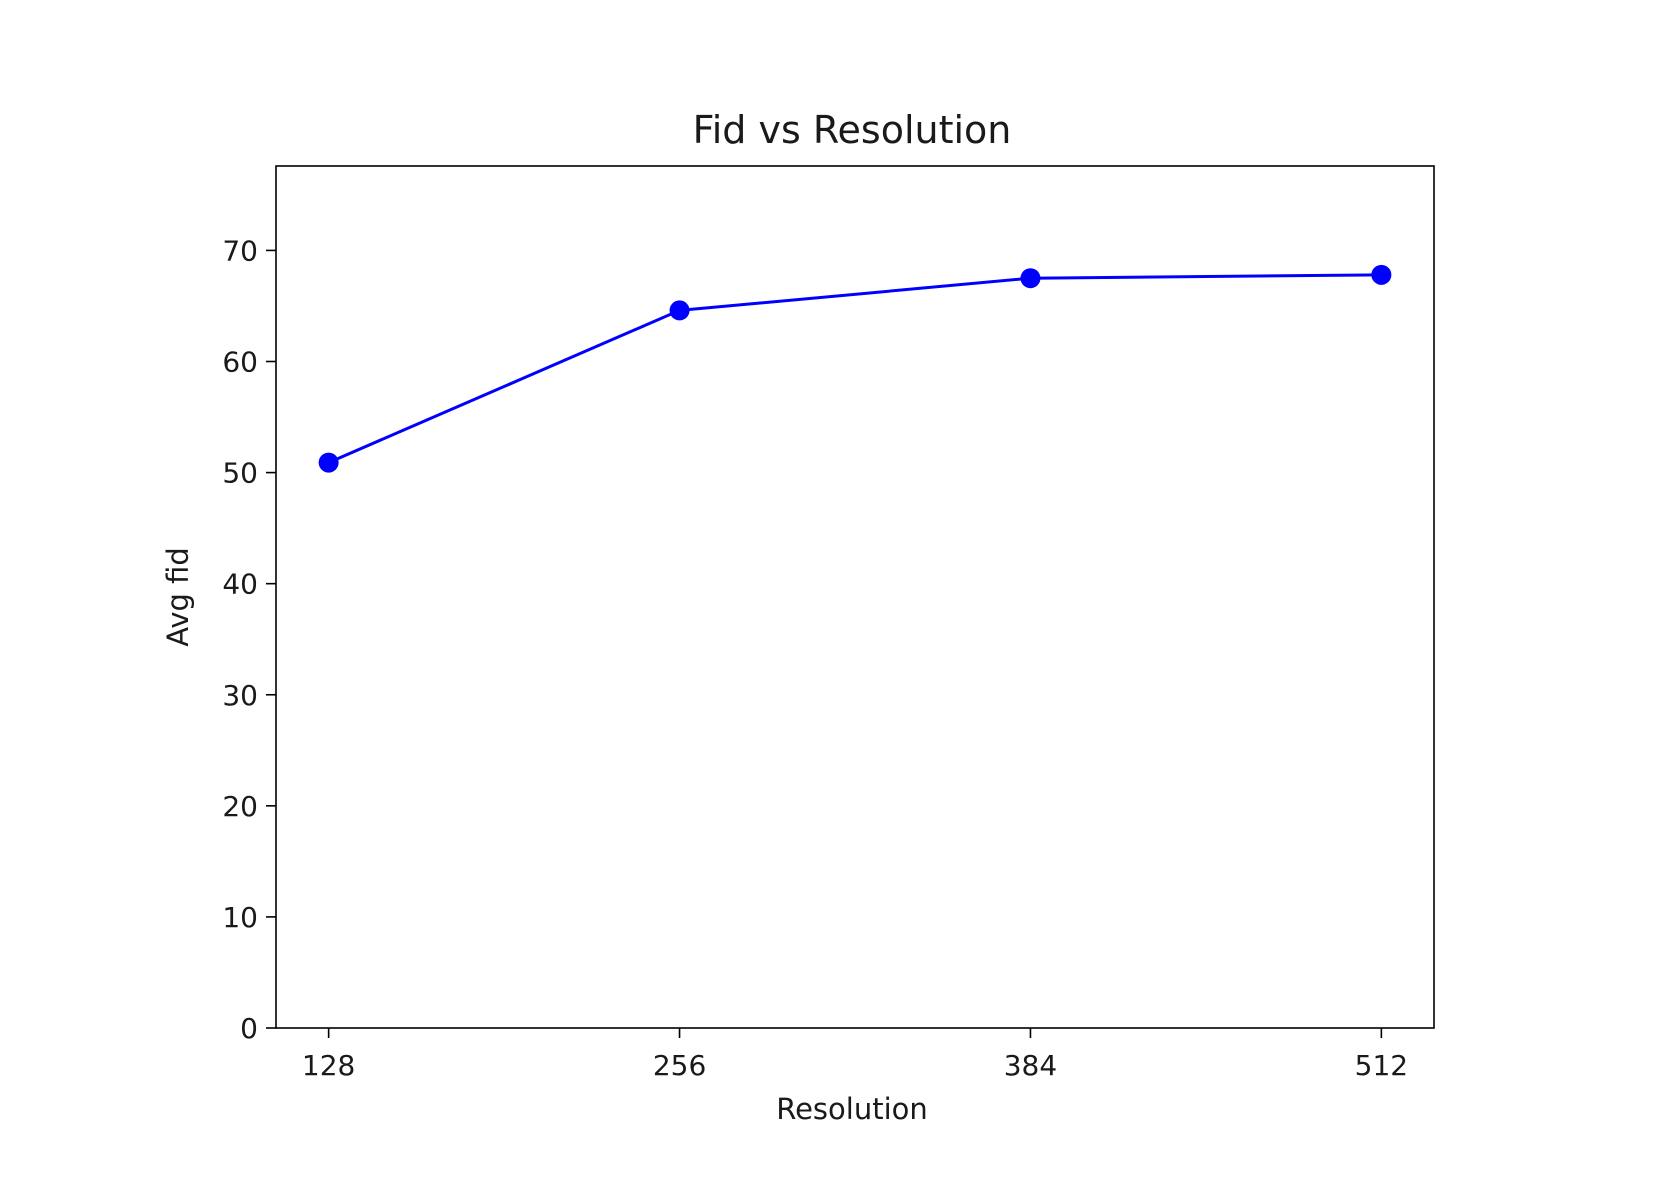  I want to click on chart-title: Fid vs Resolution, so click(852, 130).